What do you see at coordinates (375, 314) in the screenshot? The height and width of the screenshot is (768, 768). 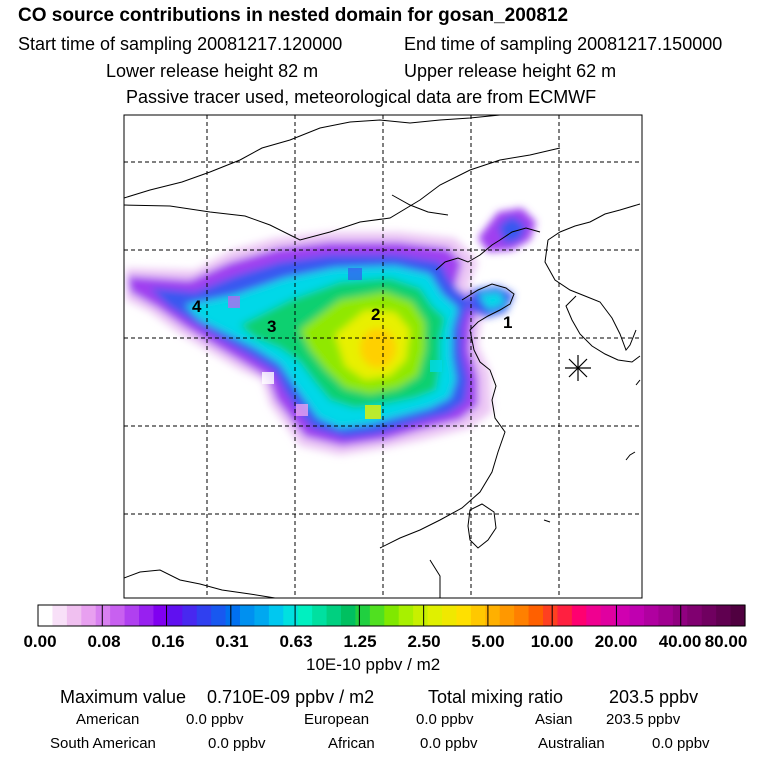 I see `marker-2: 2` at bounding box center [375, 314].